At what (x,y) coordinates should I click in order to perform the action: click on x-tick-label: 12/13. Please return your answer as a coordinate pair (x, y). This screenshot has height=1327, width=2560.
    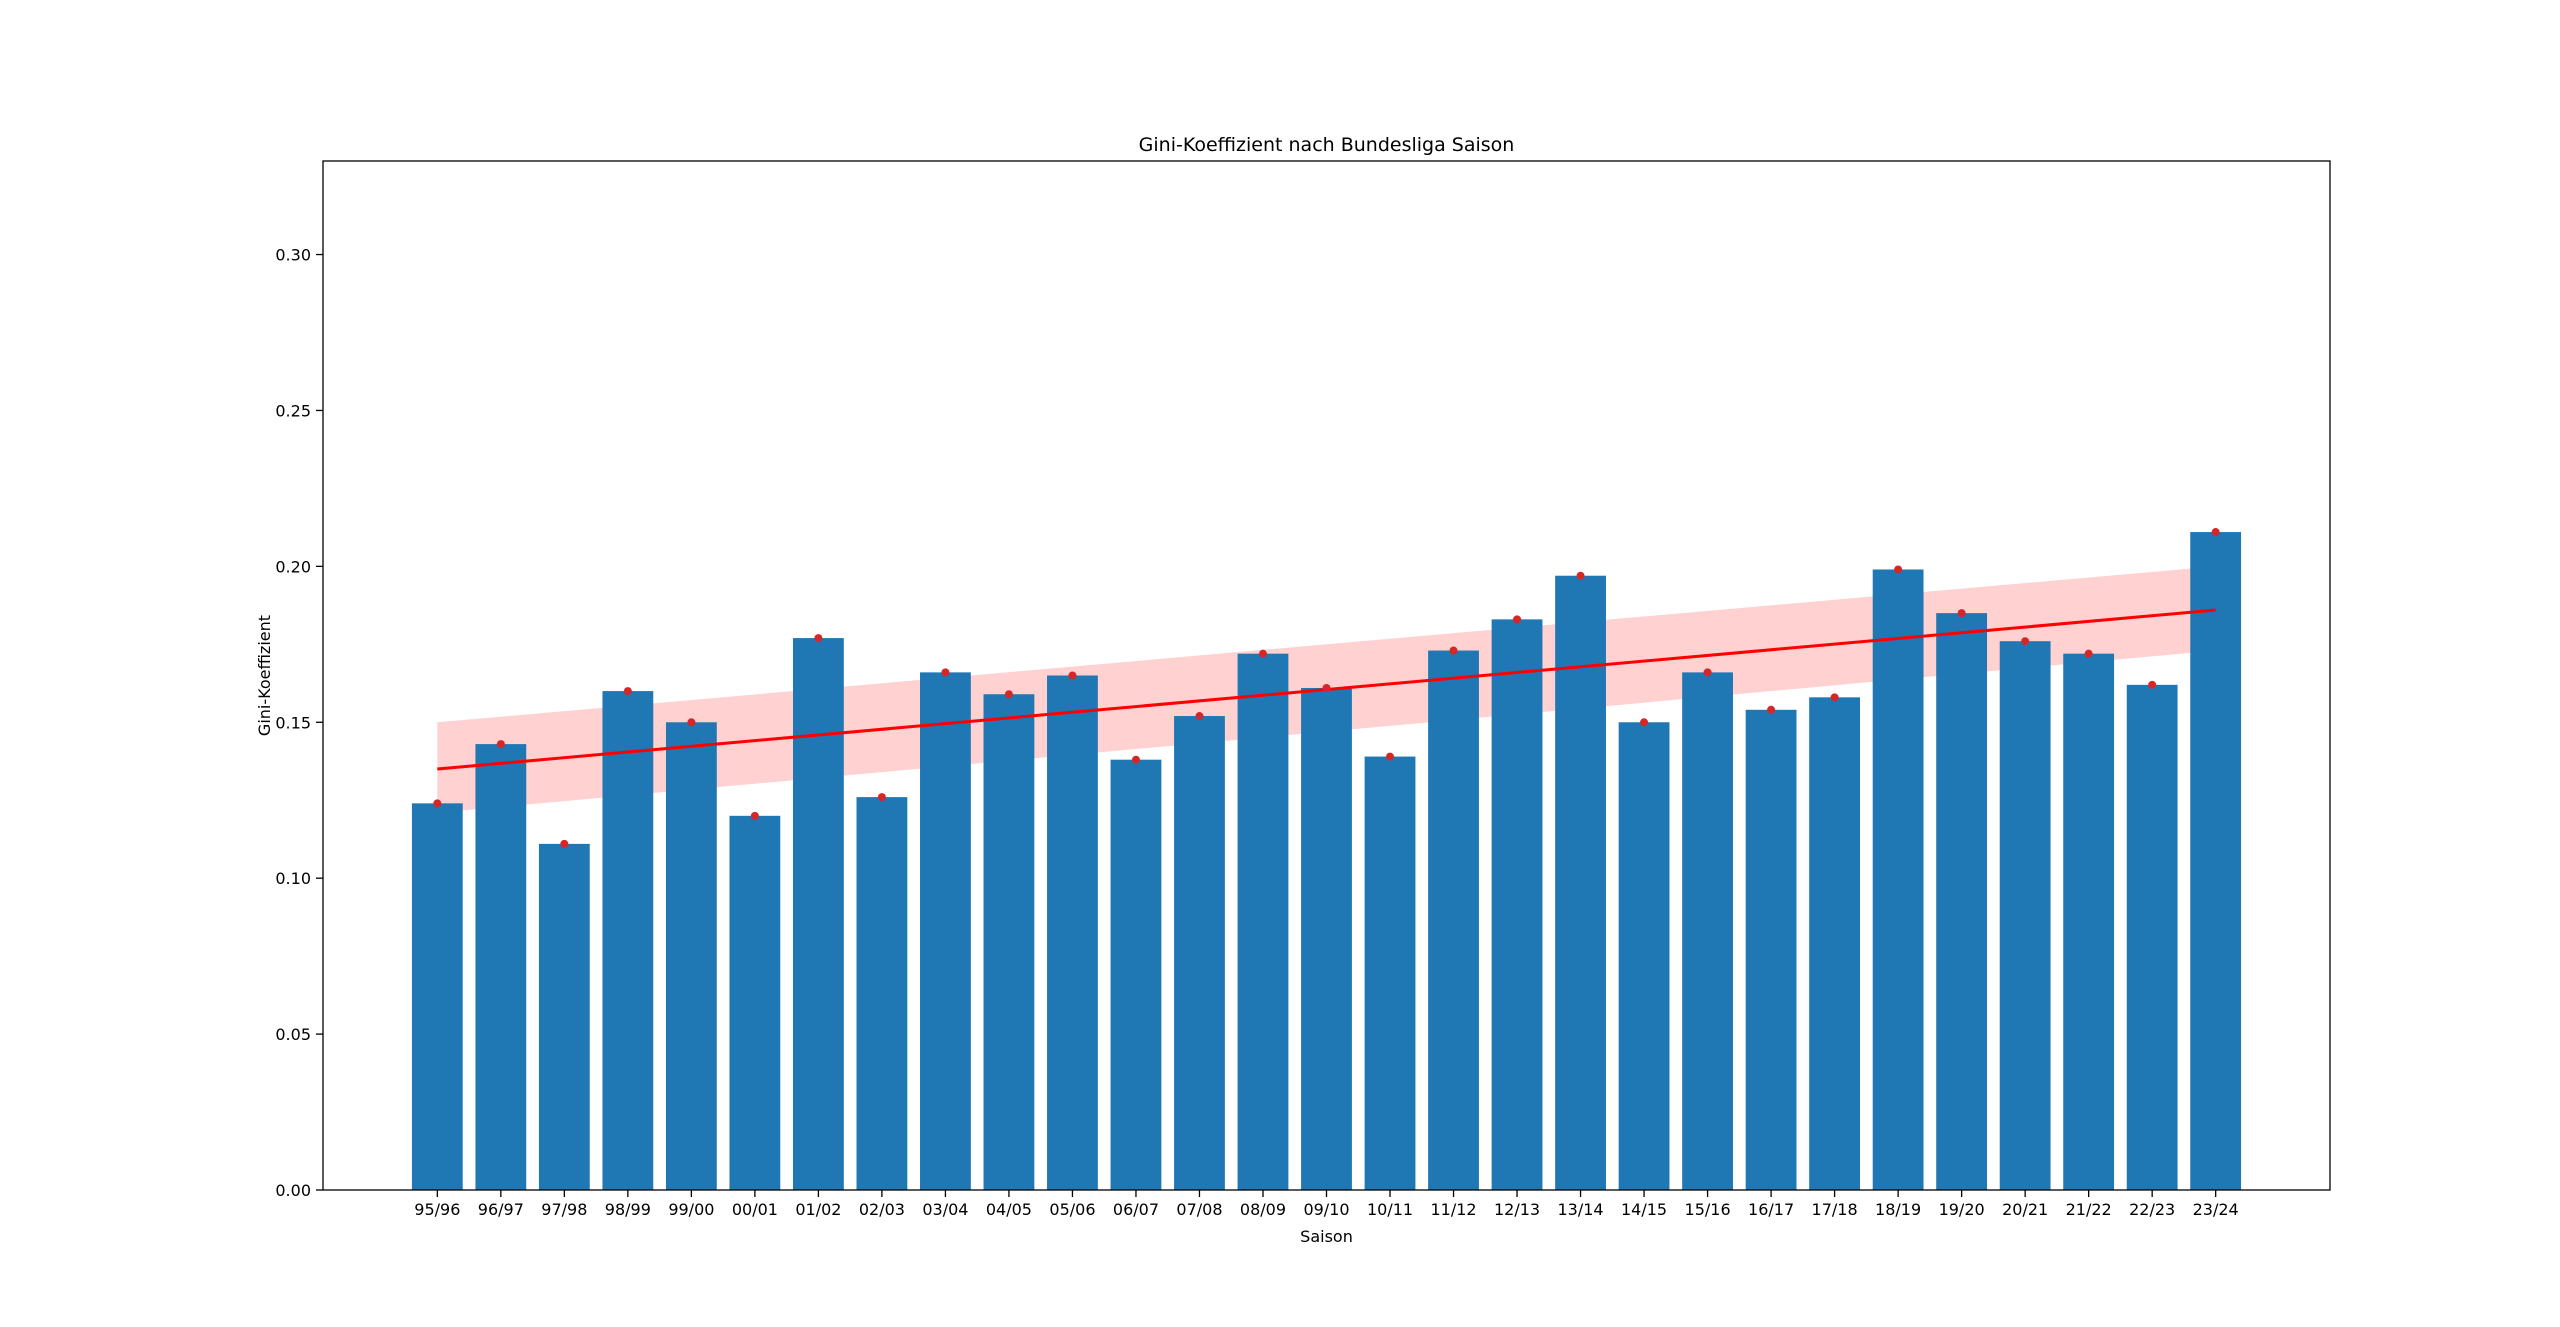
    Looking at the image, I should click on (1517, 1209).